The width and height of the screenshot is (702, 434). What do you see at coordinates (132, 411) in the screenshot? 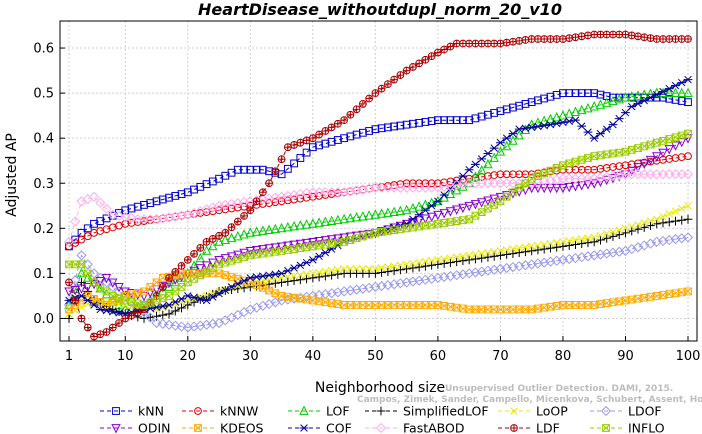
I see `legend-item-knn: kNN` at bounding box center [132, 411].